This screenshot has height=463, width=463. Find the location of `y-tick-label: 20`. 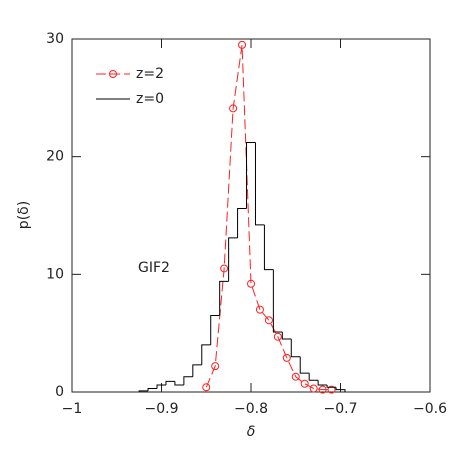

y-tick-label: 20 is located at coordinates (55, 157).